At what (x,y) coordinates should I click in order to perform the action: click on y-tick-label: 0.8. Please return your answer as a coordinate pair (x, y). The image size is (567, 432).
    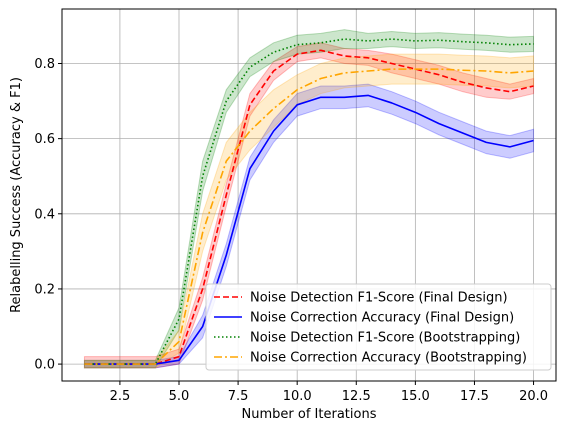
    Looking at the image, I should click on (44, 64).